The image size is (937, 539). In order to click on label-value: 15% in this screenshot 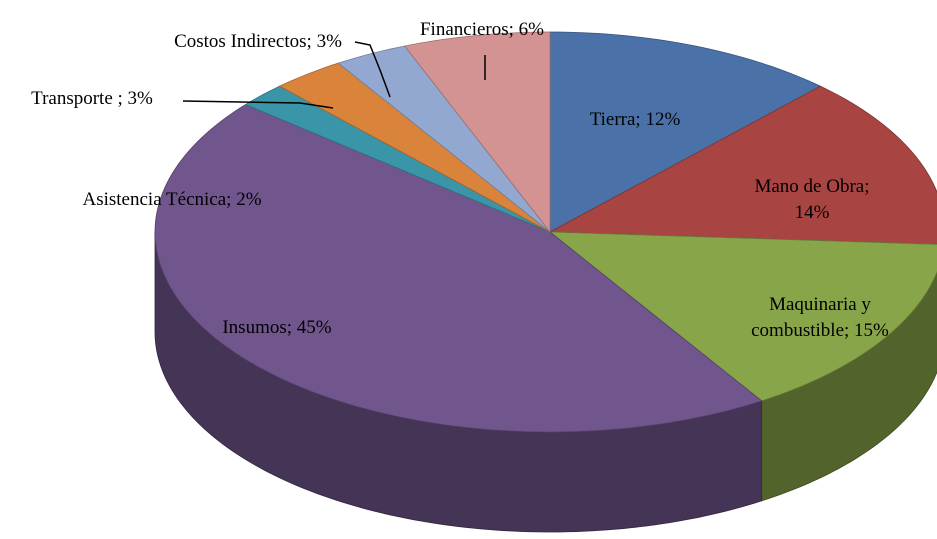, I will do `click(871, 330)`.